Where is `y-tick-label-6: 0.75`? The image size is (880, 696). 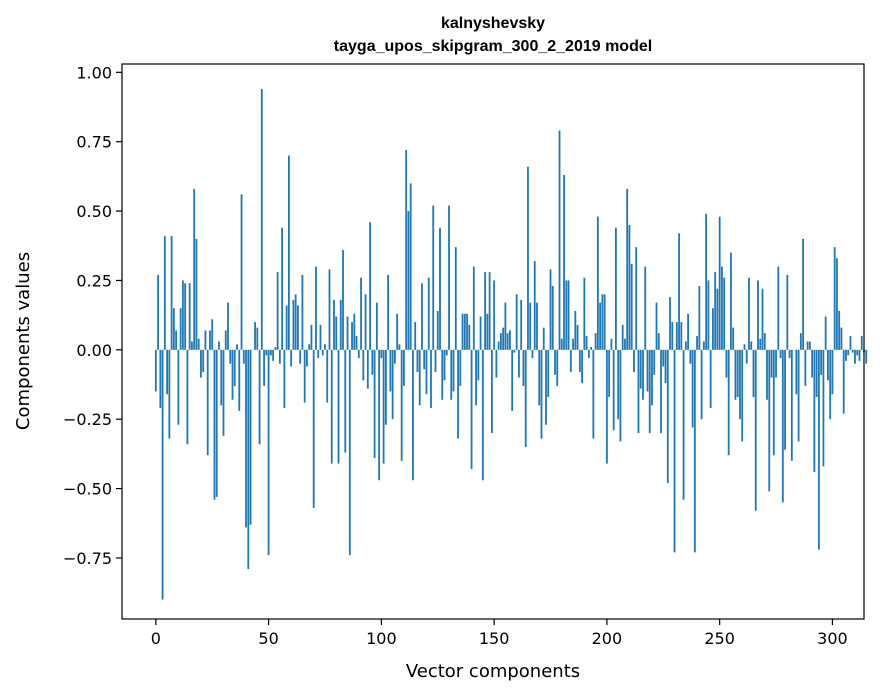
y-tick-label-6: 0.75 is located at coordinates (94, 142).